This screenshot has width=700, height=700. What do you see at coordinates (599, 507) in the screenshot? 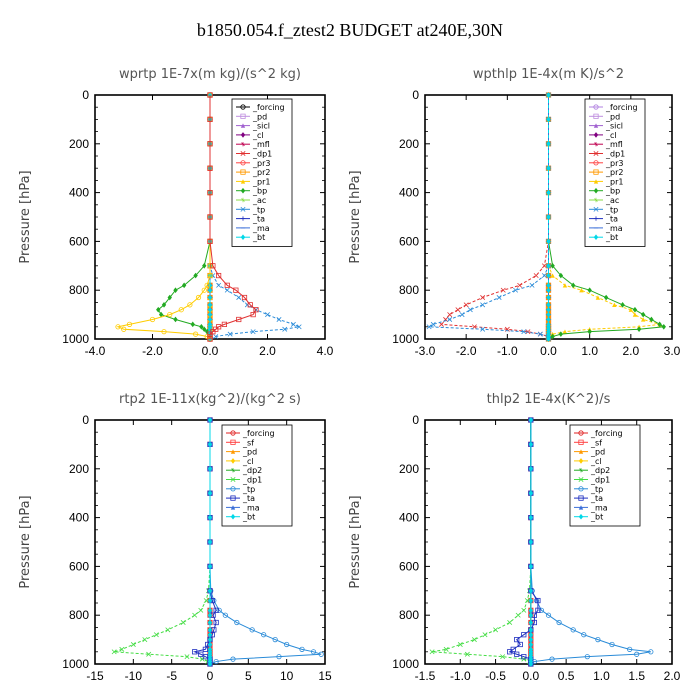
I see `legend-label: _ma` at bounding box center [599, 507].